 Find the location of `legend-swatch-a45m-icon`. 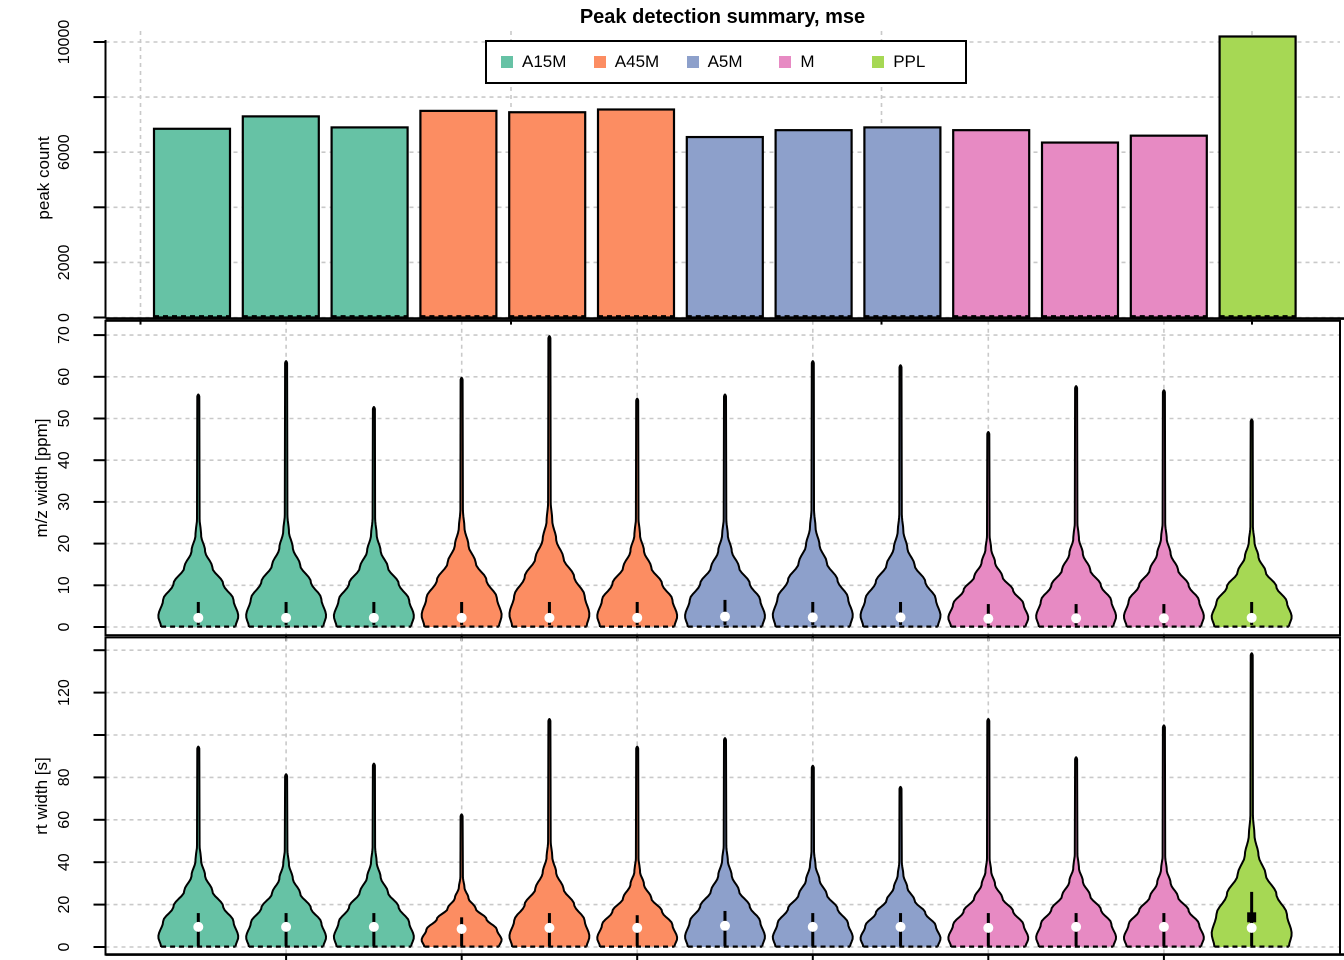

legend-swatch-a45m-icon is located at coordinates (599, 62).